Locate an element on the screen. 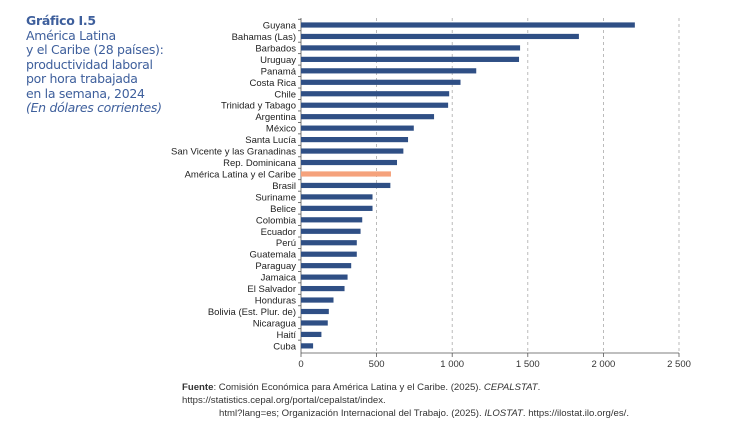 Image resolution: width=750 pixels, height=421 pixels. title-line: en la semana, 2024 is located at coordinates (85, 93).